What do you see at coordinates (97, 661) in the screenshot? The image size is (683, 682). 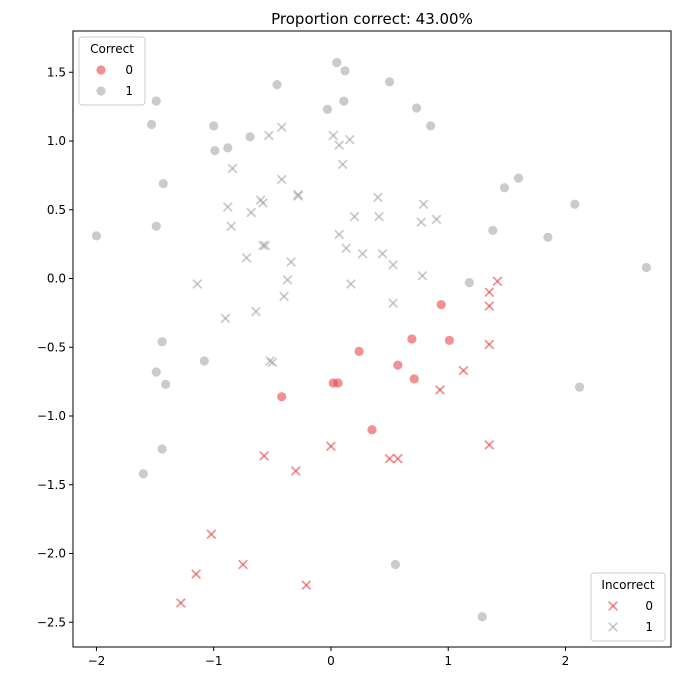 I see `x-tick-label: −2` at bounding box center [97, 661].